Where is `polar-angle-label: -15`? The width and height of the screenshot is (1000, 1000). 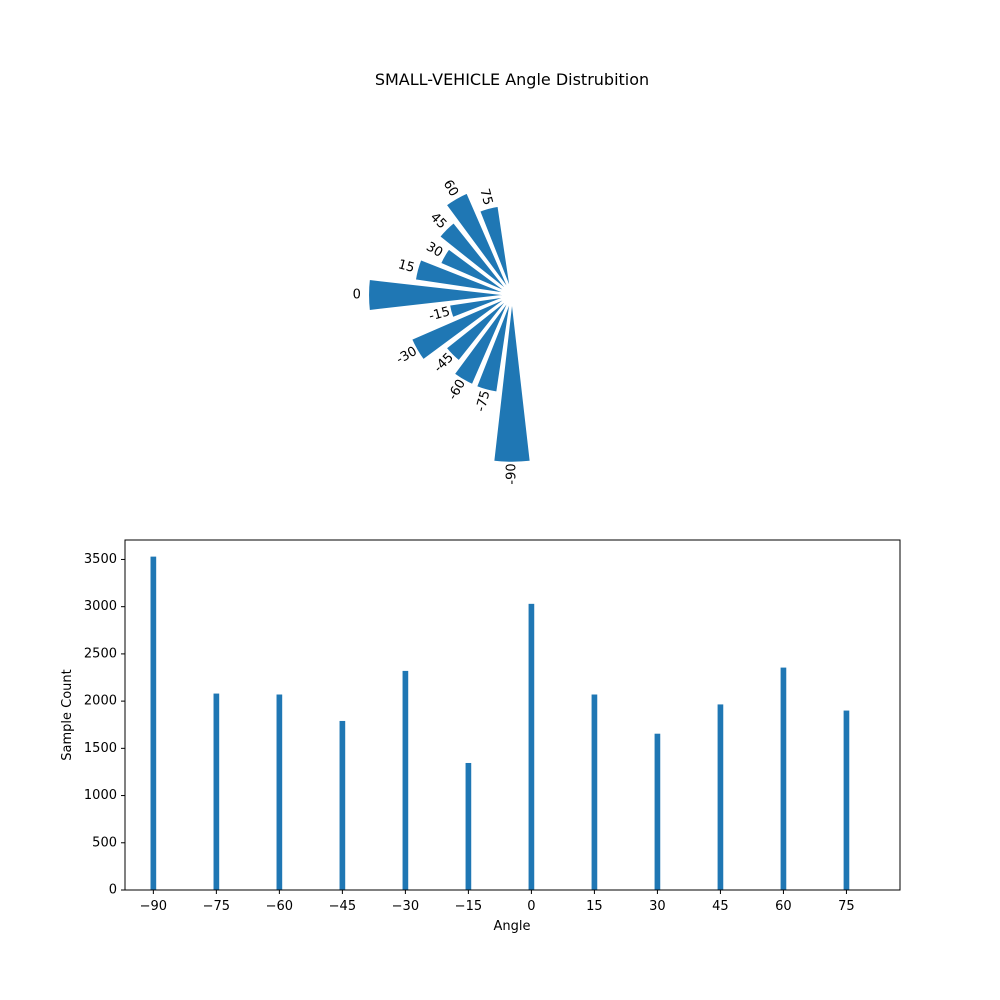
polar-angle-label: -15 is located at coordinates (439, 314).